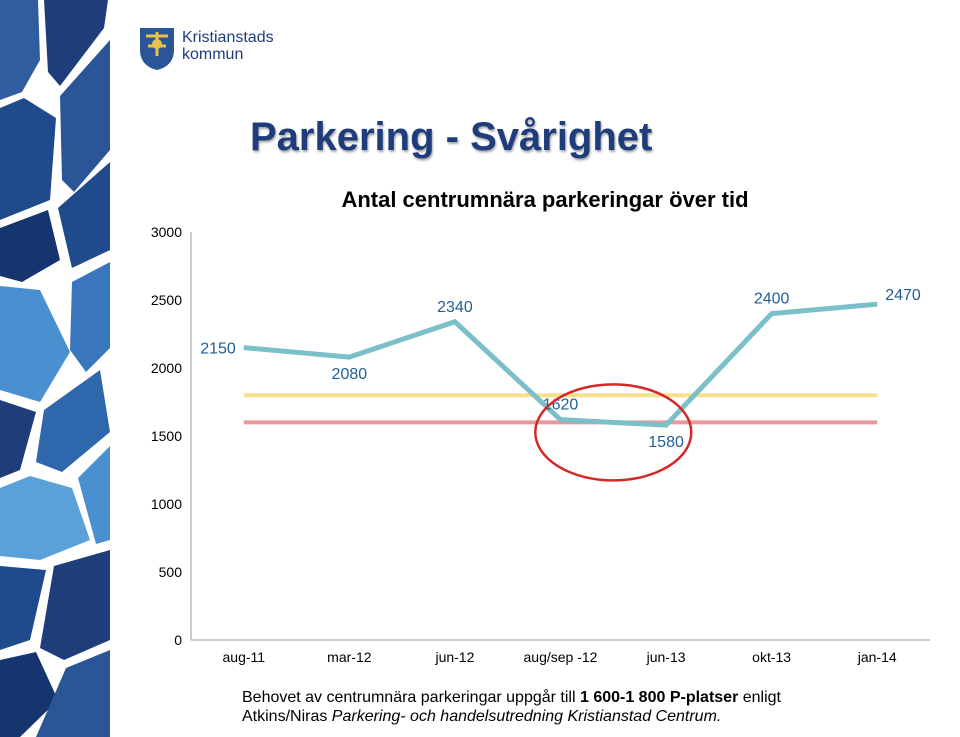 The image size is (960, 737). I want to click on data-label: 2150, so click(218, 349).